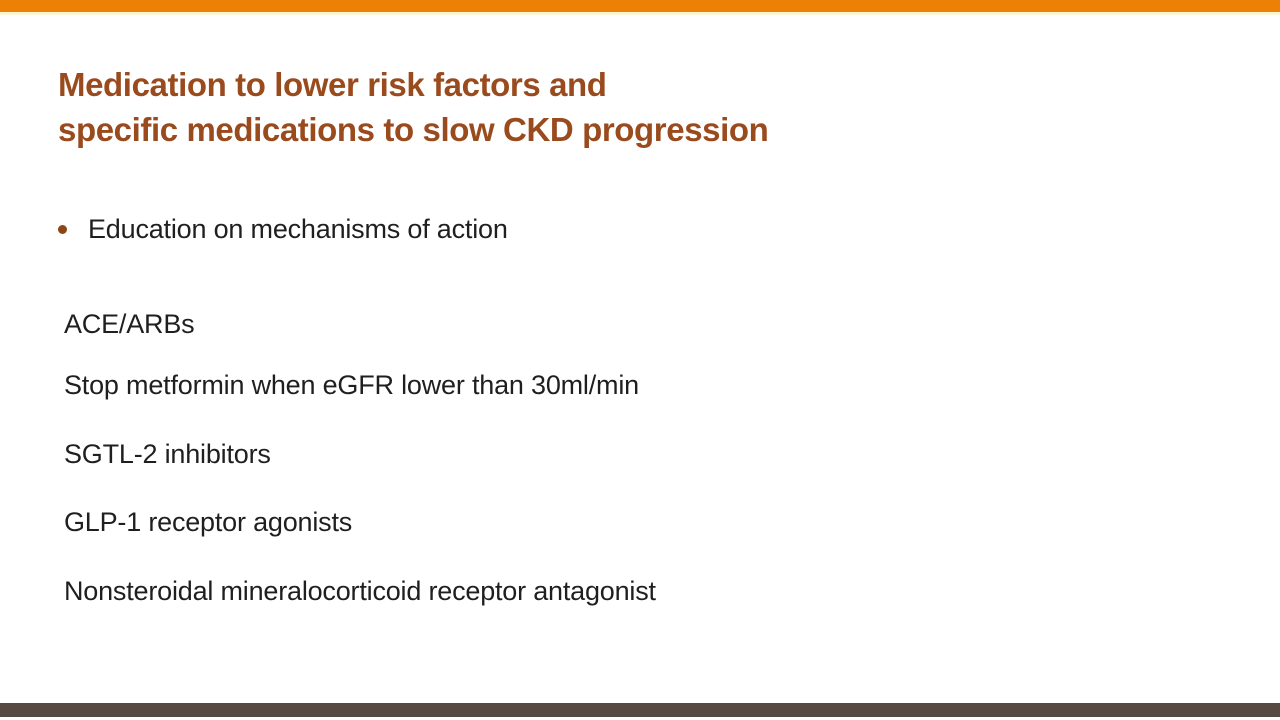 Image resolution: width=1280 pixels, height=720 pixels. I want to click on bullet-item: Education on mechanisms of action, so click(283, 229).